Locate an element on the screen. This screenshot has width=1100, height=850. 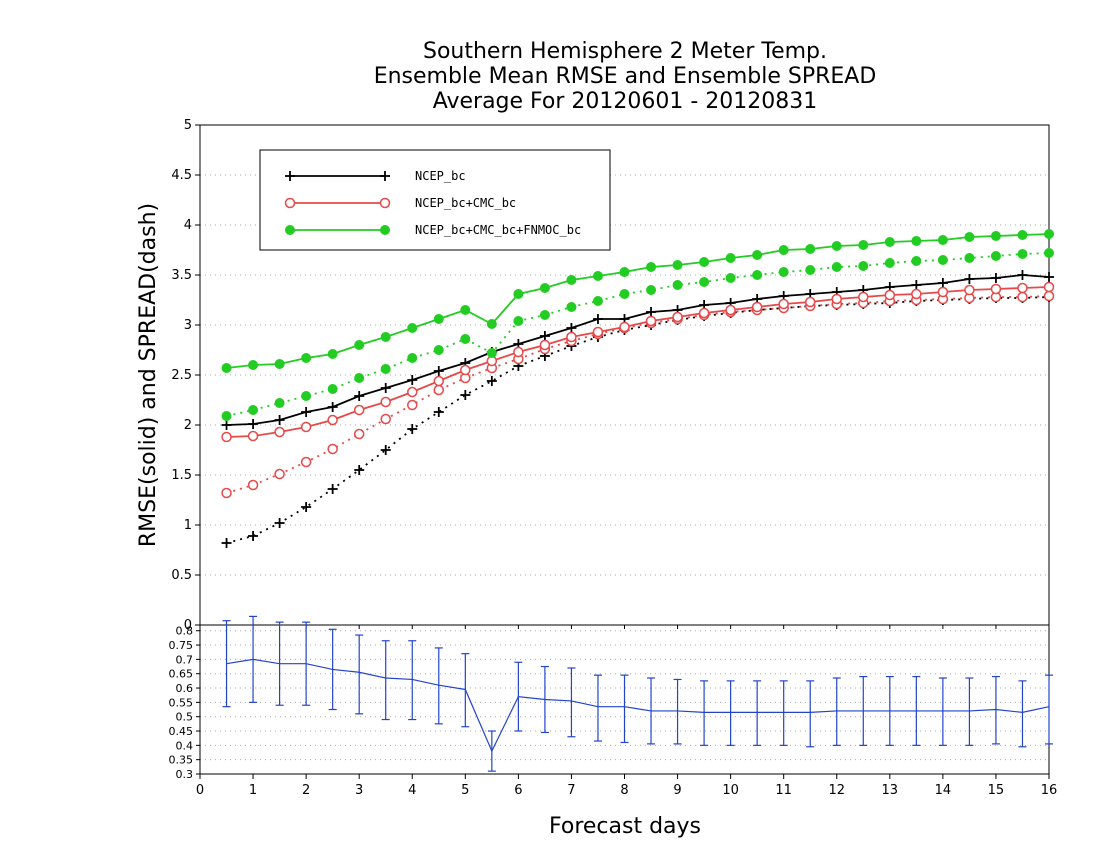
legend-box is located at coordinates (435, 200).